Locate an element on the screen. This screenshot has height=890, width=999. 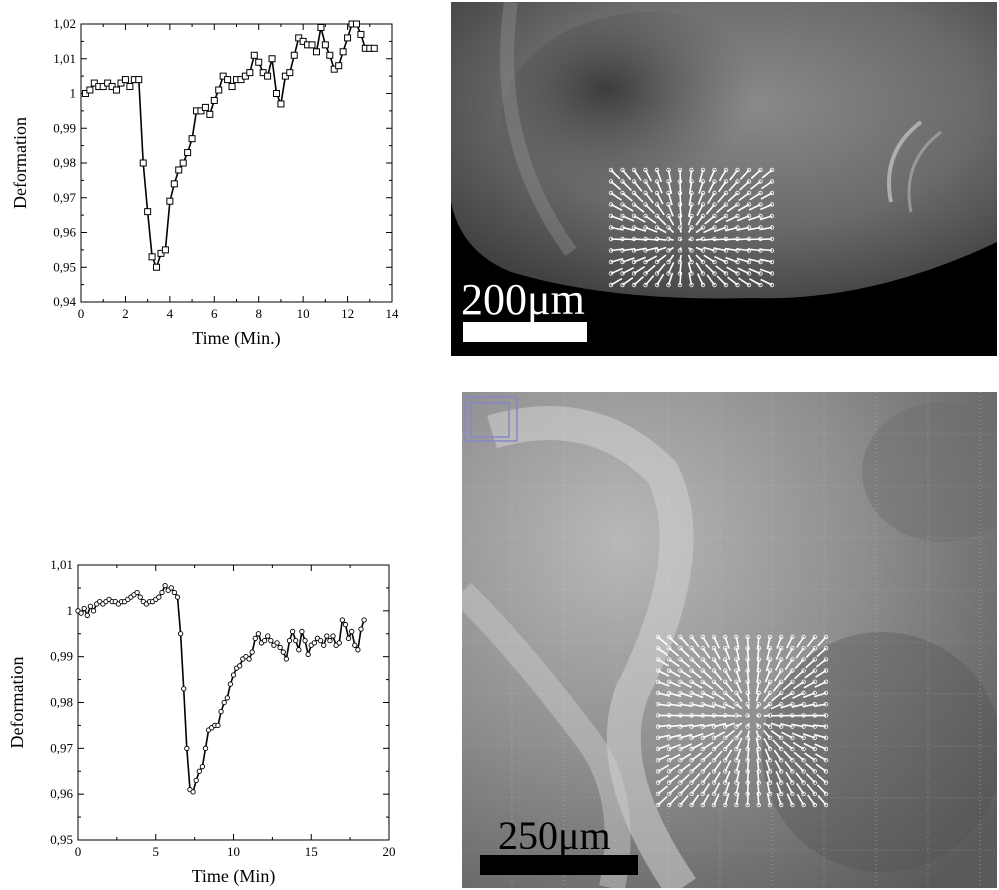
roi-box-inner is located at coordinates (490, 420).